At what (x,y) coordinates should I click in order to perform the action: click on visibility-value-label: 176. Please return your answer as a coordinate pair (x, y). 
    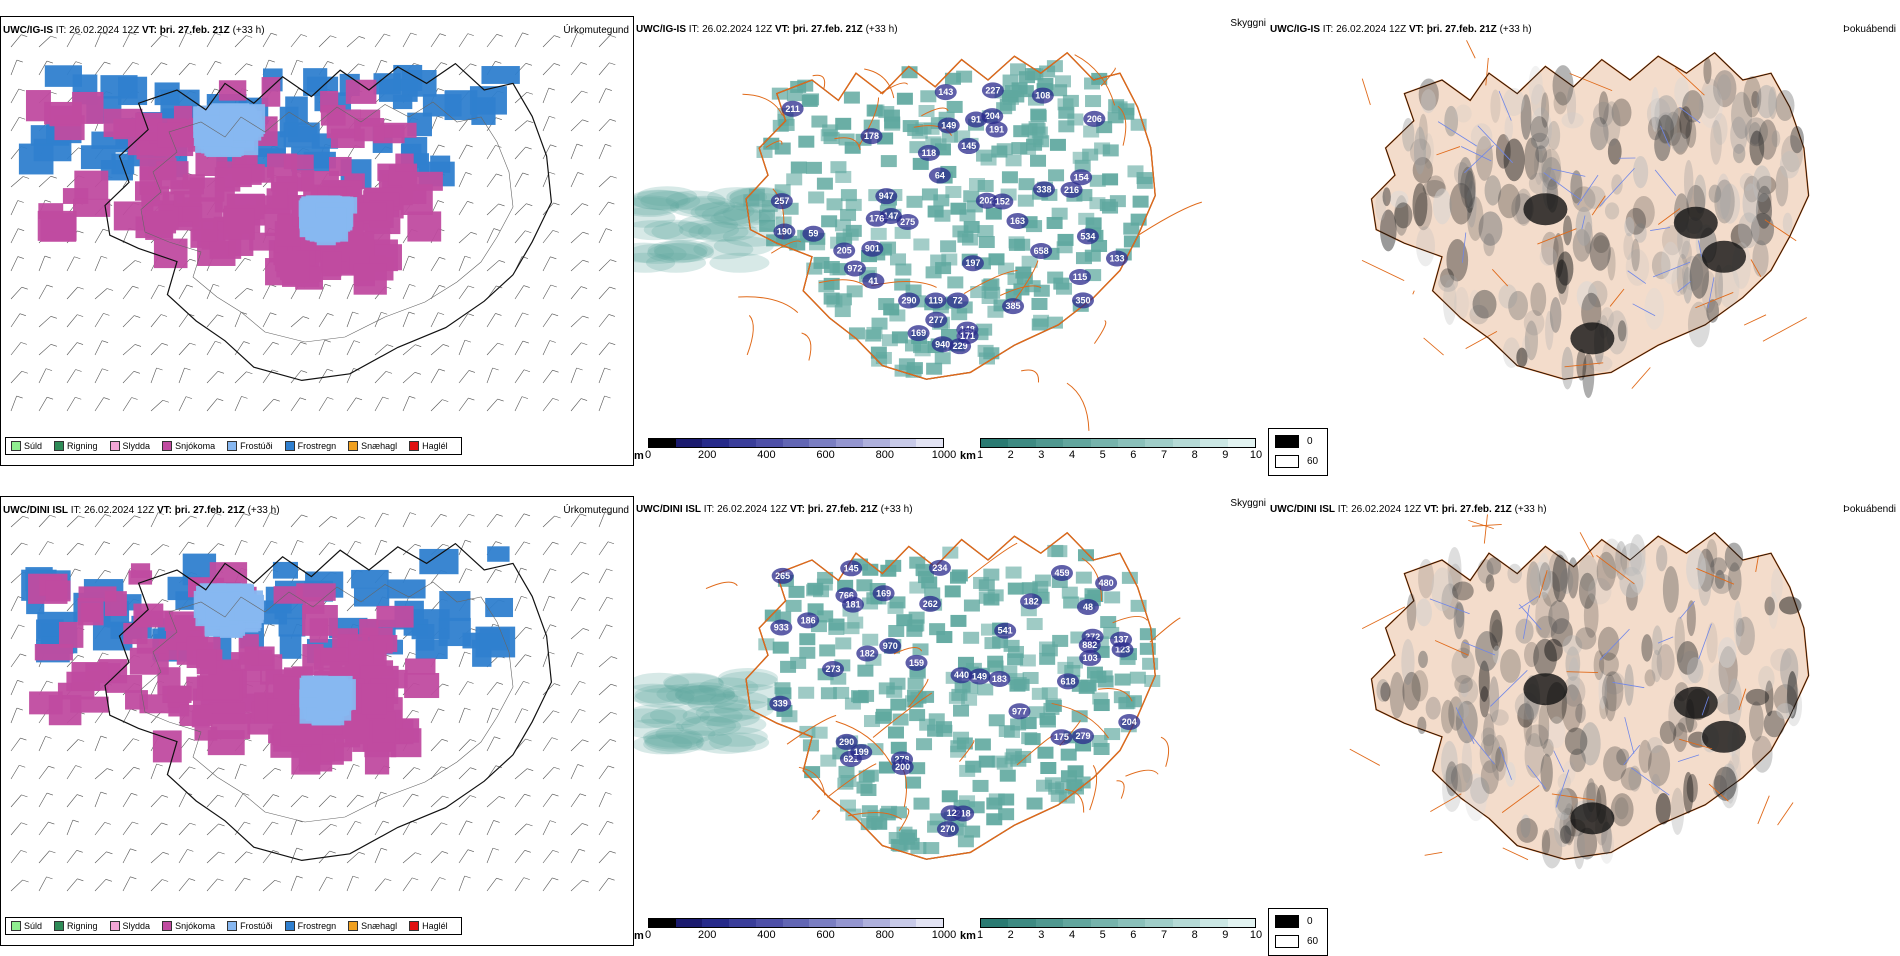
    Looking at the image, I should click on (876, 219).